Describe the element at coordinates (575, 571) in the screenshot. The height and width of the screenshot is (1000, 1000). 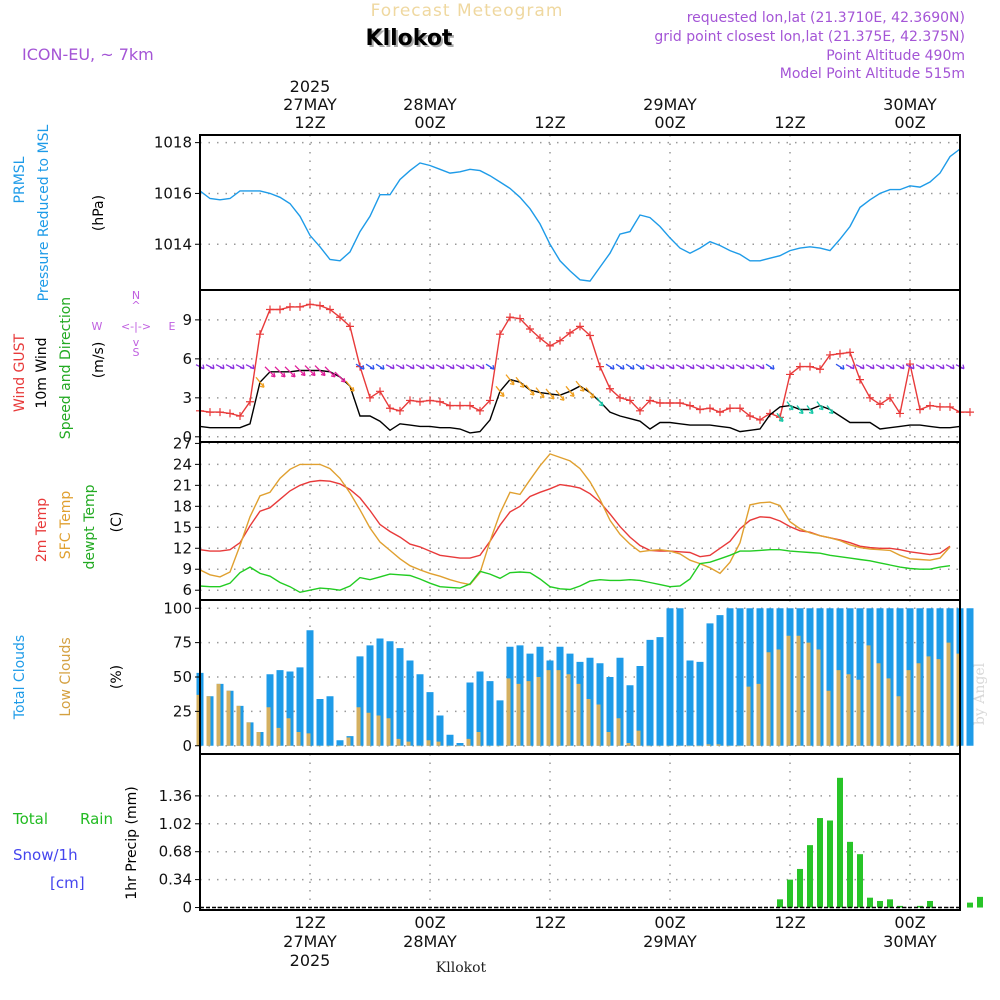
I see `temperature-line-dewpt-temp` at that location.